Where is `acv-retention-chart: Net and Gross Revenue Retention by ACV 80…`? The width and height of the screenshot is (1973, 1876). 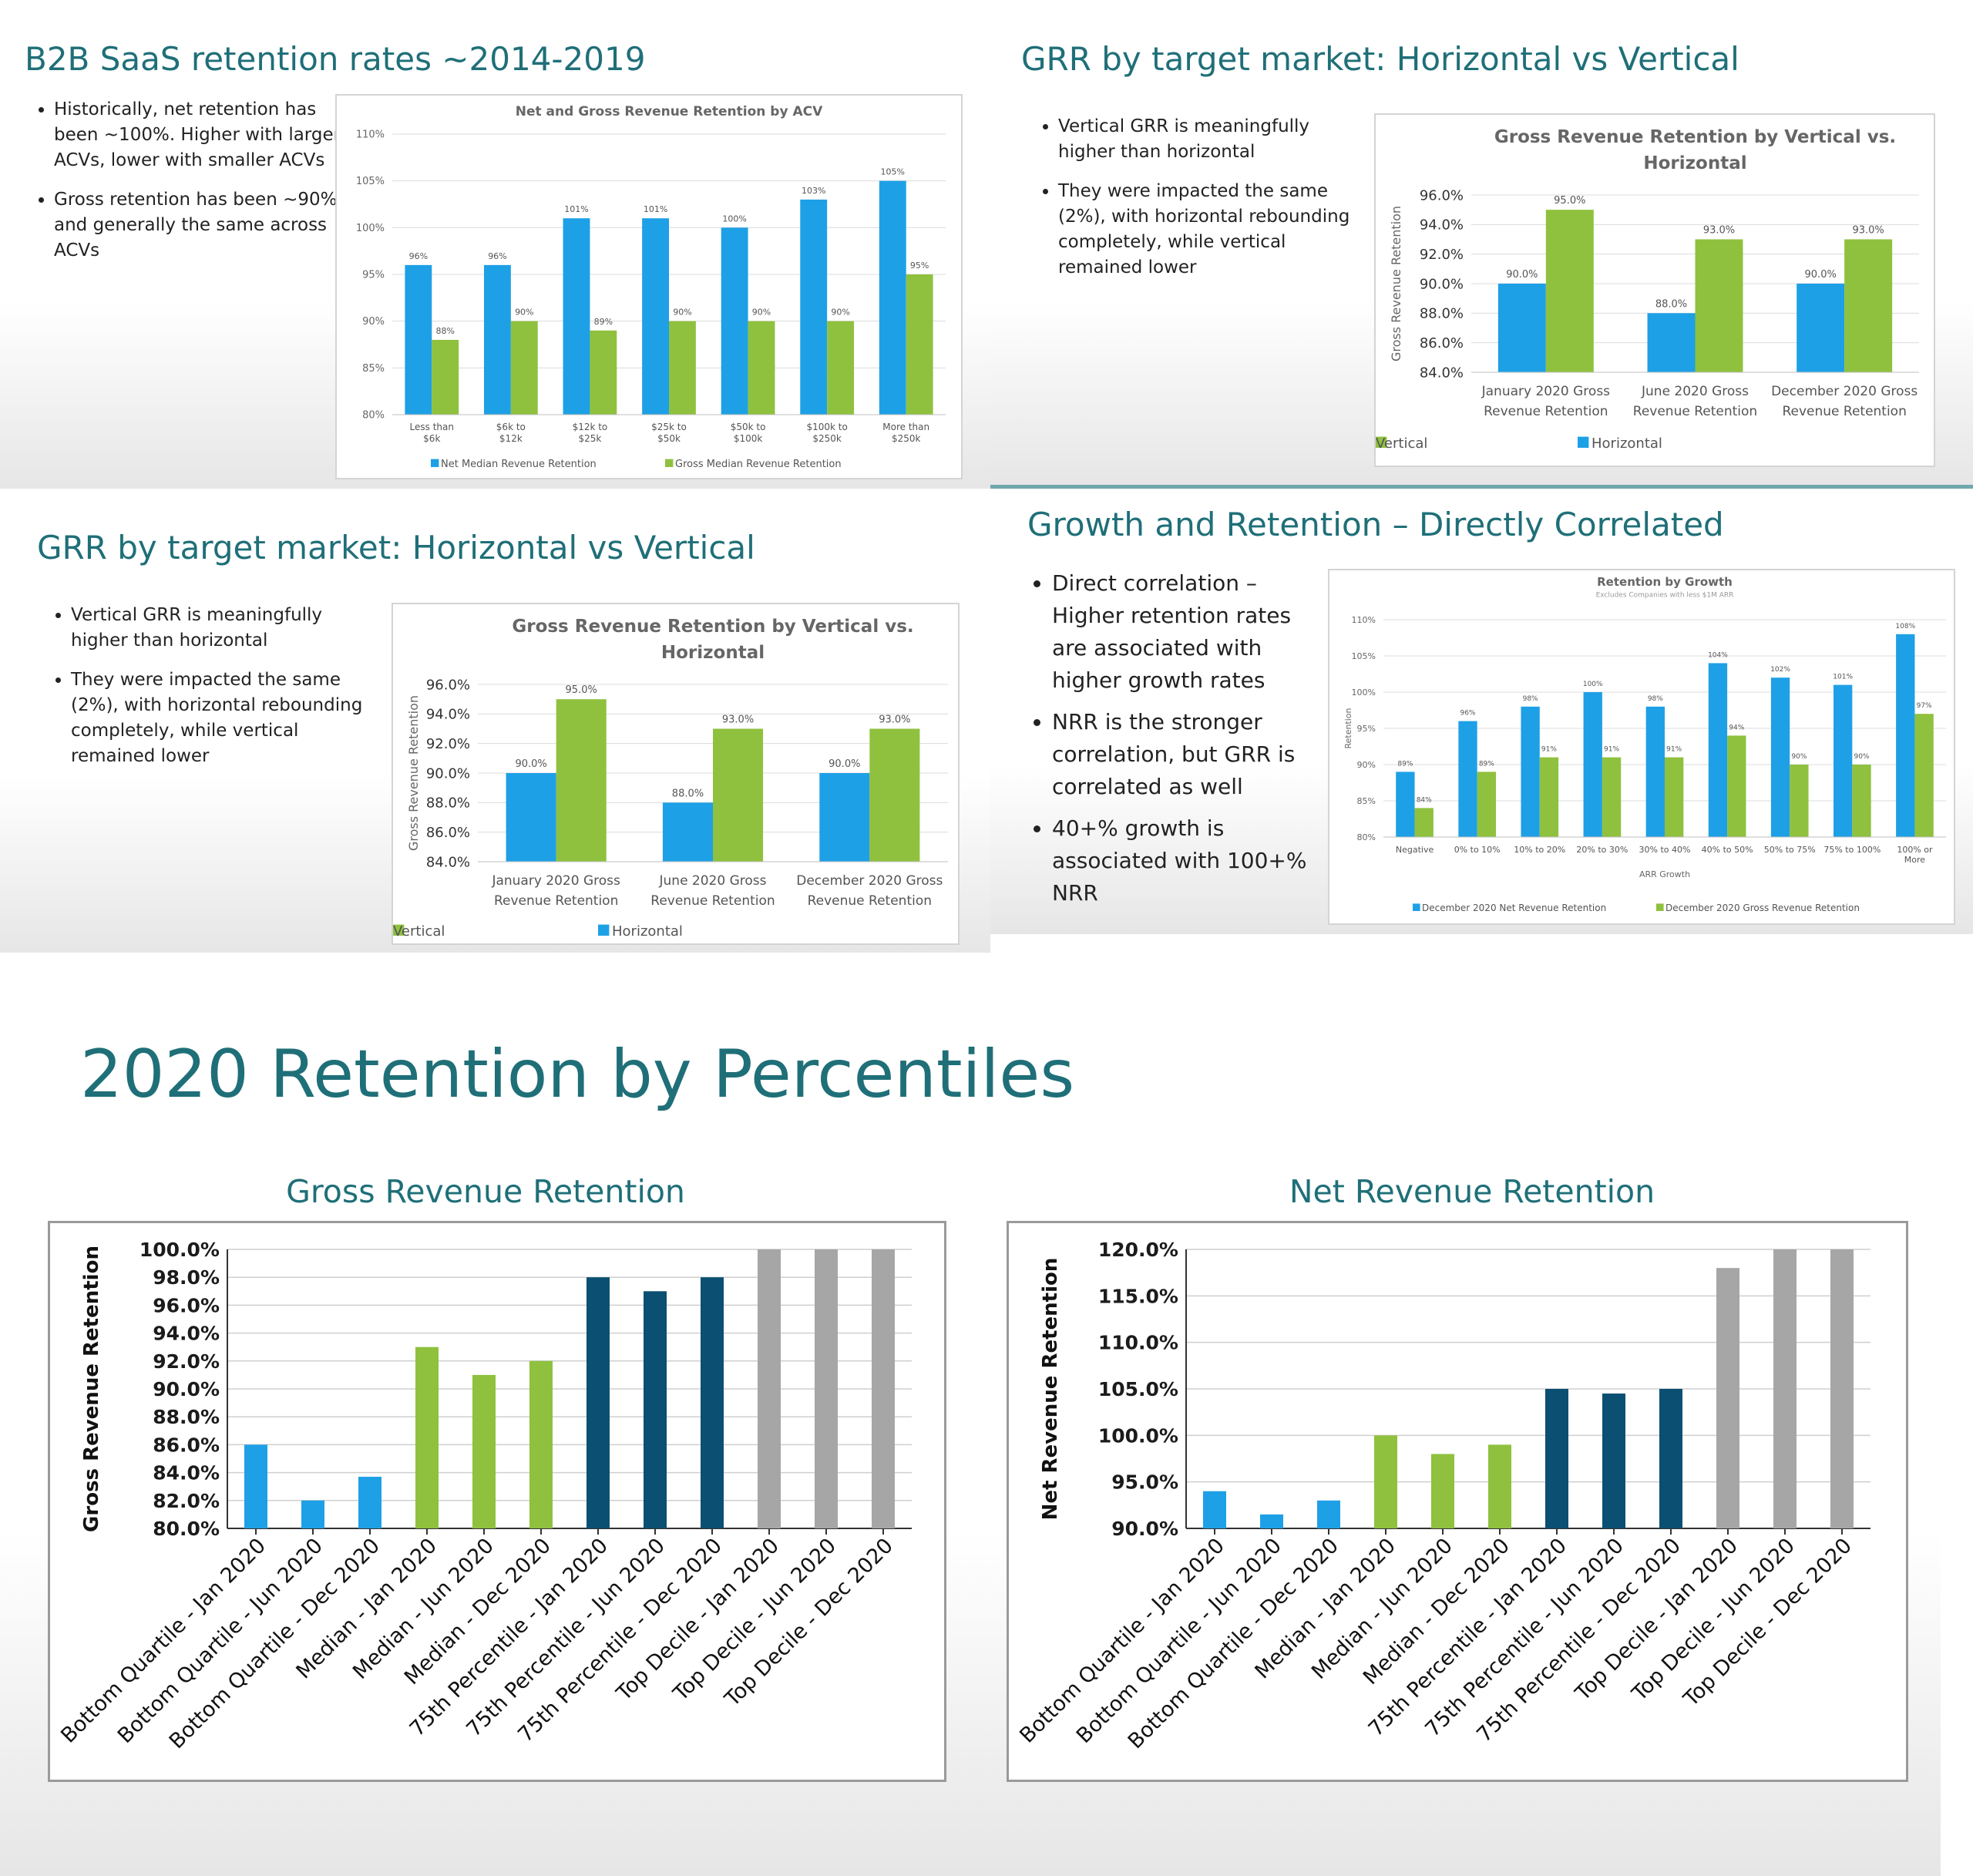
acv-retention-chart: Net and Gross Revenue Retention by ACV 80… is located at coordinates (651, 287).